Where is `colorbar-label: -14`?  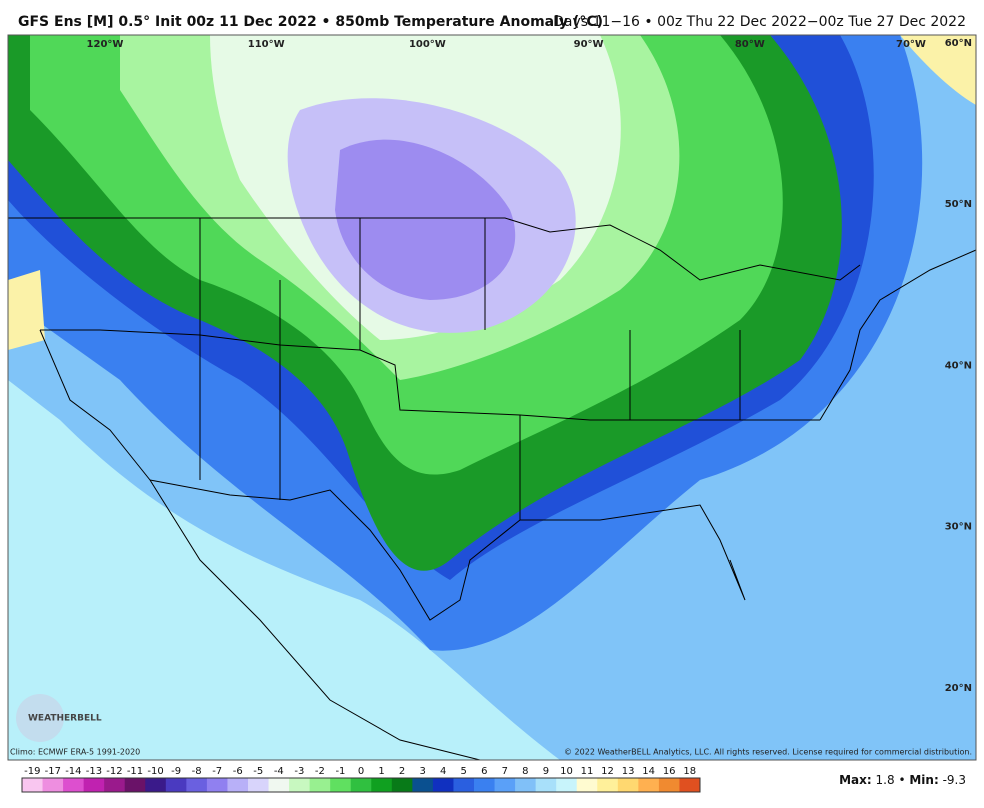 colorbar-label: -14 is located at coordinates (73, 771).